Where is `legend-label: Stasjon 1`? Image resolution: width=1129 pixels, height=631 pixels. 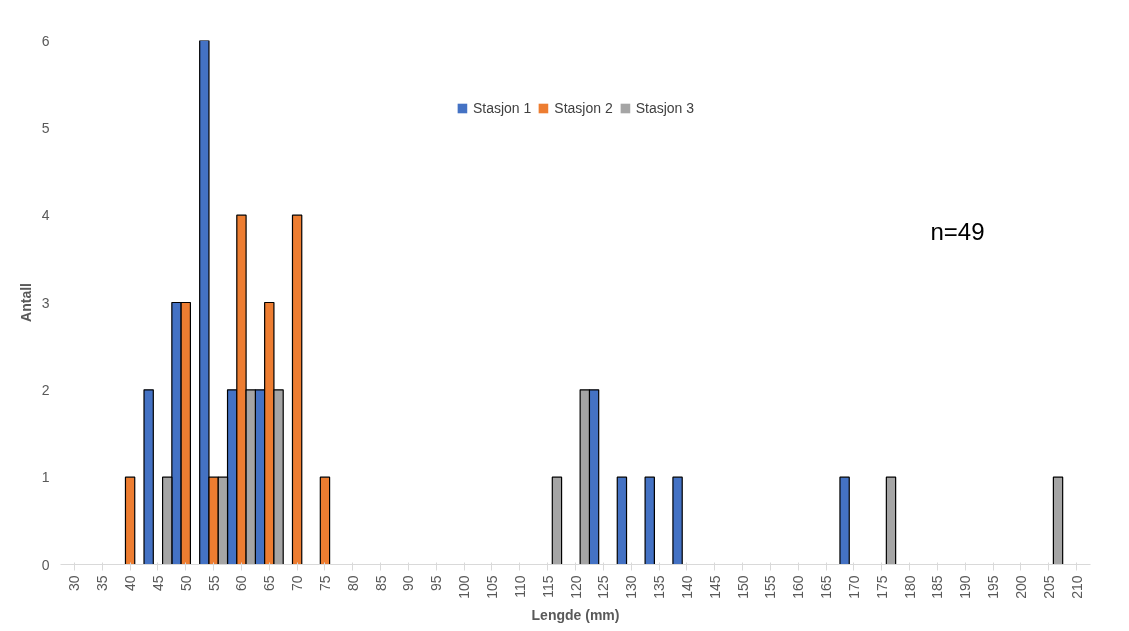 legend-label: Stasjon 1 is located at coordinates (502, 108).